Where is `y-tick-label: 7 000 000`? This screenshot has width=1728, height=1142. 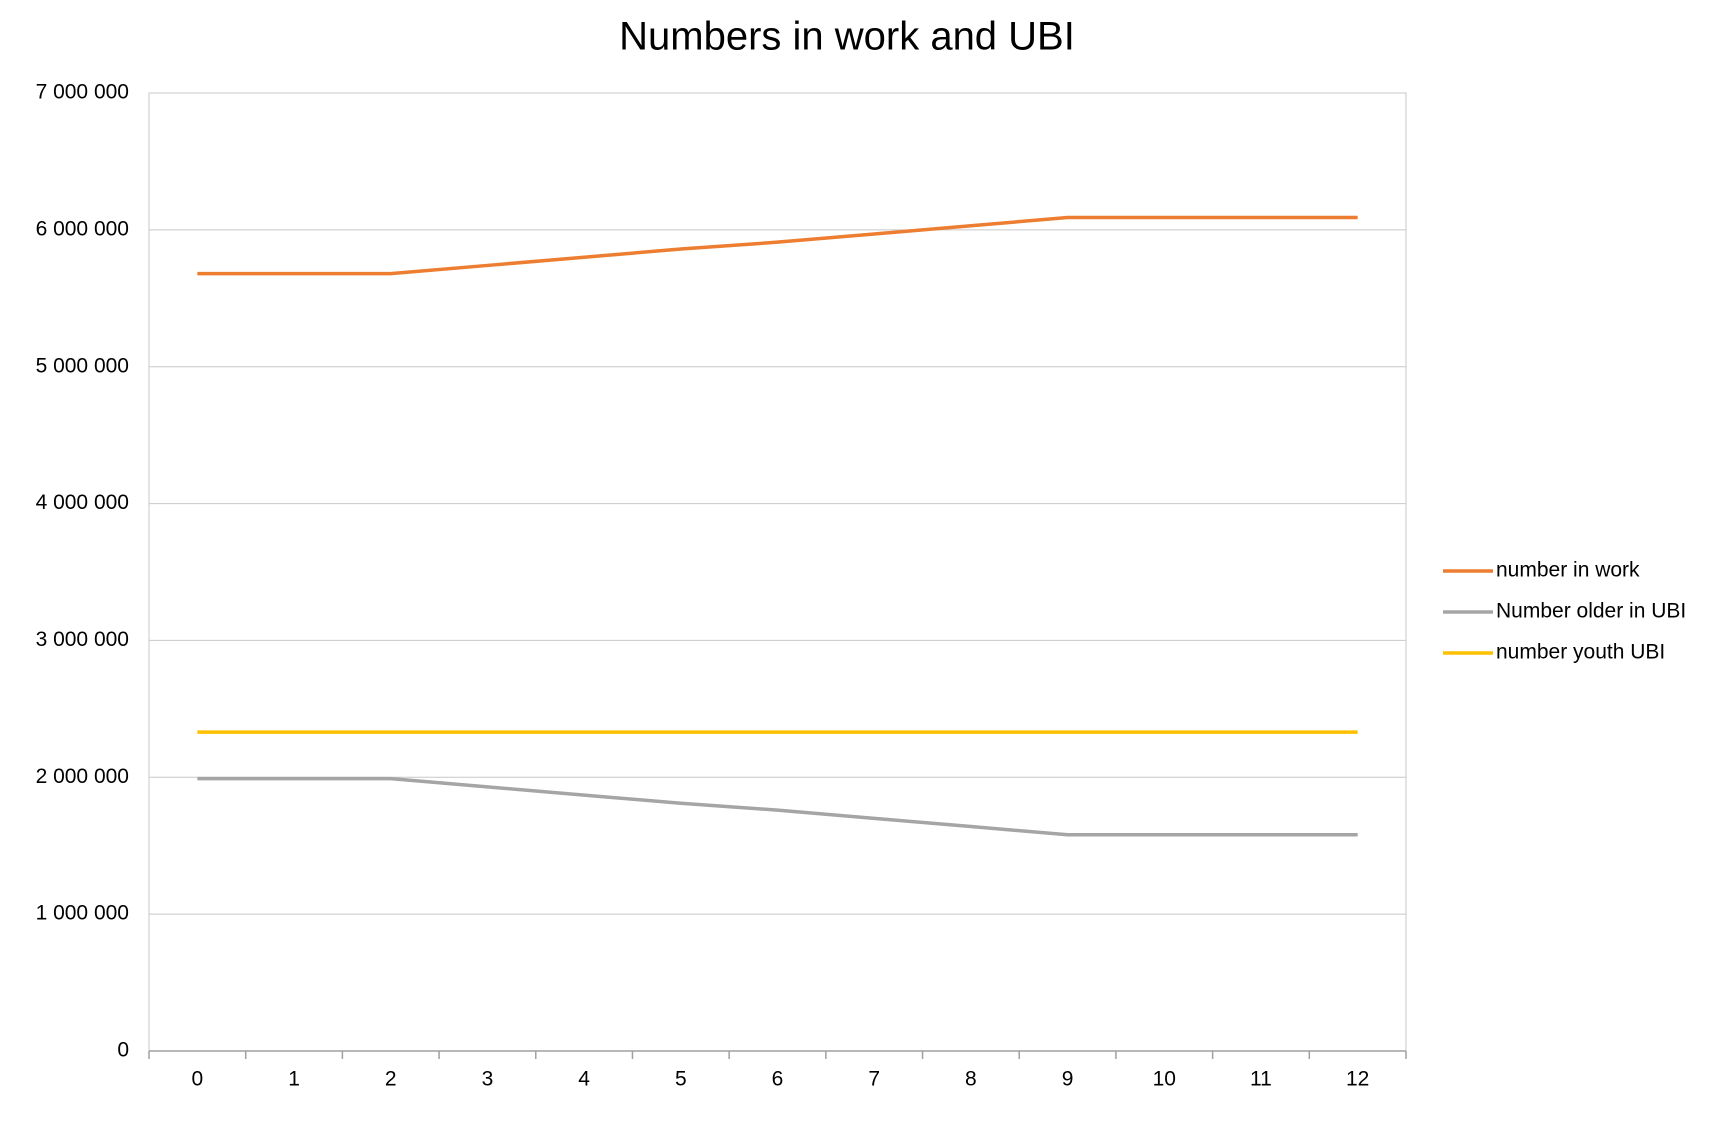
y-tick-label: 7 000 000 is located at coordinates (82, 92).